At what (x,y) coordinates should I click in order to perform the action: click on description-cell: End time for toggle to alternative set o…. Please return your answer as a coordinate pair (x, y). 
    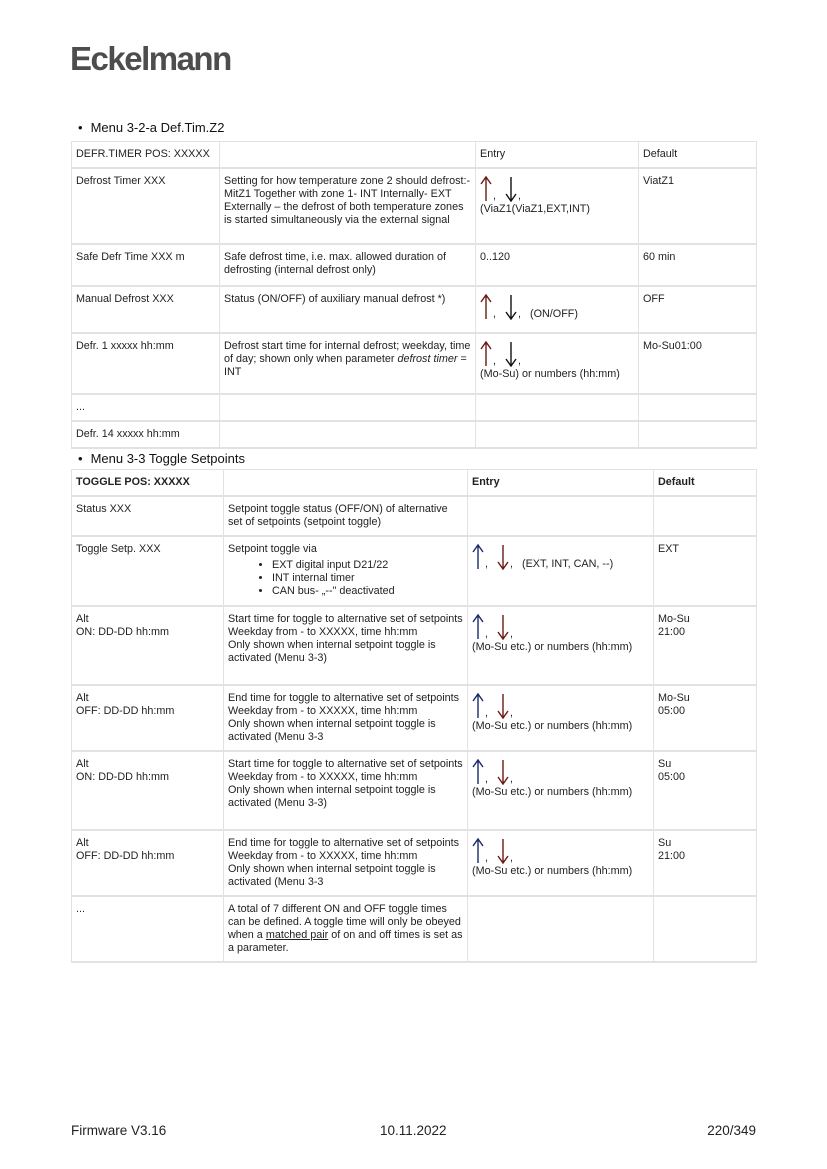
    Looking at the image, I should click on (345, 863).